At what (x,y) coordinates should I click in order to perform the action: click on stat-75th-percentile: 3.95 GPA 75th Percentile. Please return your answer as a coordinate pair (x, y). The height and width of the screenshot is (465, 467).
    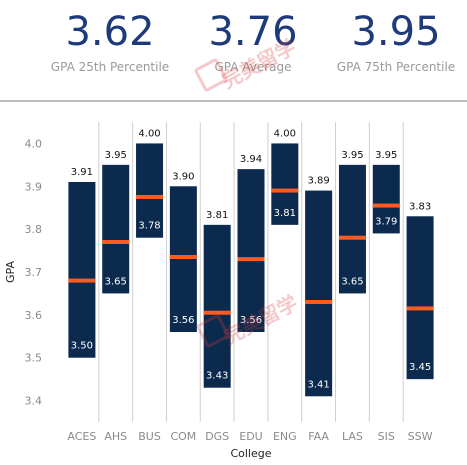
    Looking at the image, I should click on (394, 41).